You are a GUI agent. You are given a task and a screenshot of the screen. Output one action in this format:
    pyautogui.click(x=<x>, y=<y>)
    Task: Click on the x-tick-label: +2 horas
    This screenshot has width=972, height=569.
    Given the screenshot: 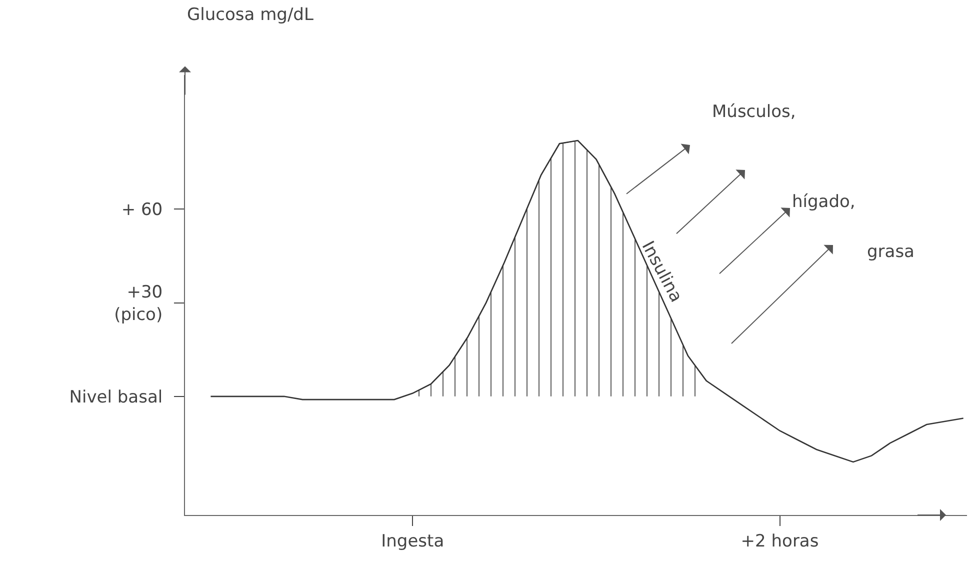 What is the action you would take?
    pyautogui.click(x=779, y=541)
    